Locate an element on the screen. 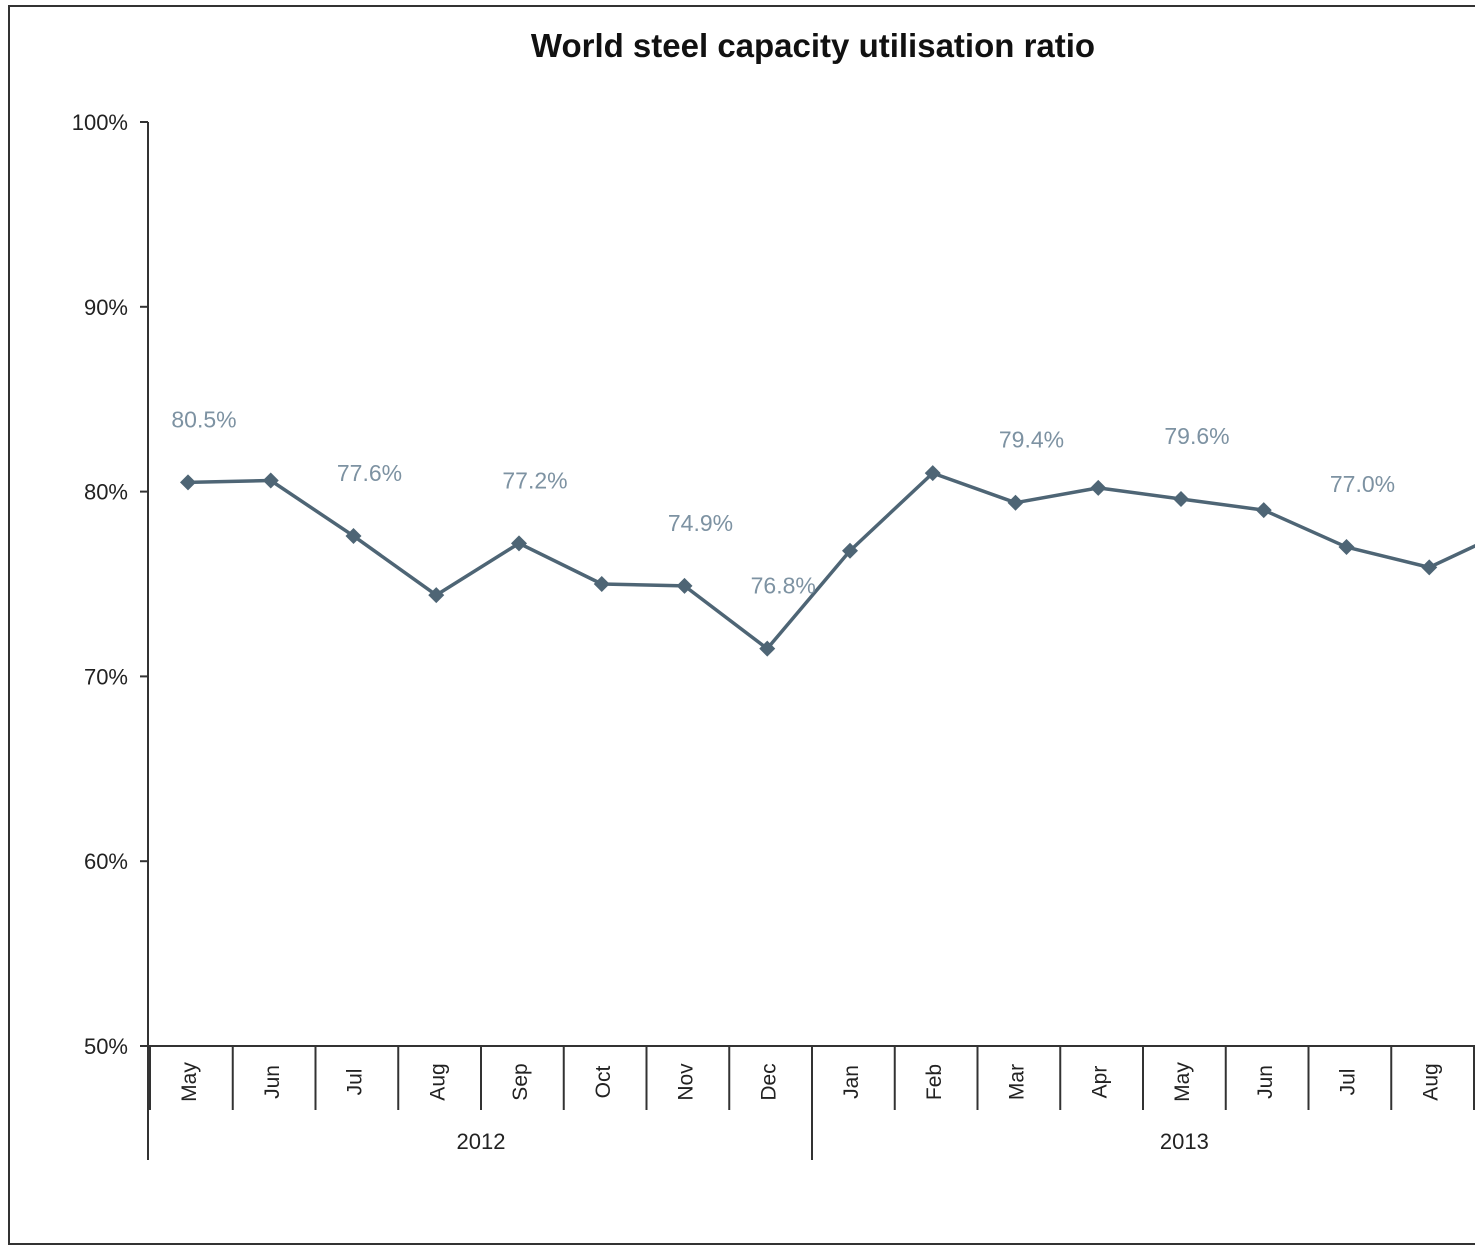  chart-title: World steel capacity utilisation ratio is located at coordinates (813, 45).